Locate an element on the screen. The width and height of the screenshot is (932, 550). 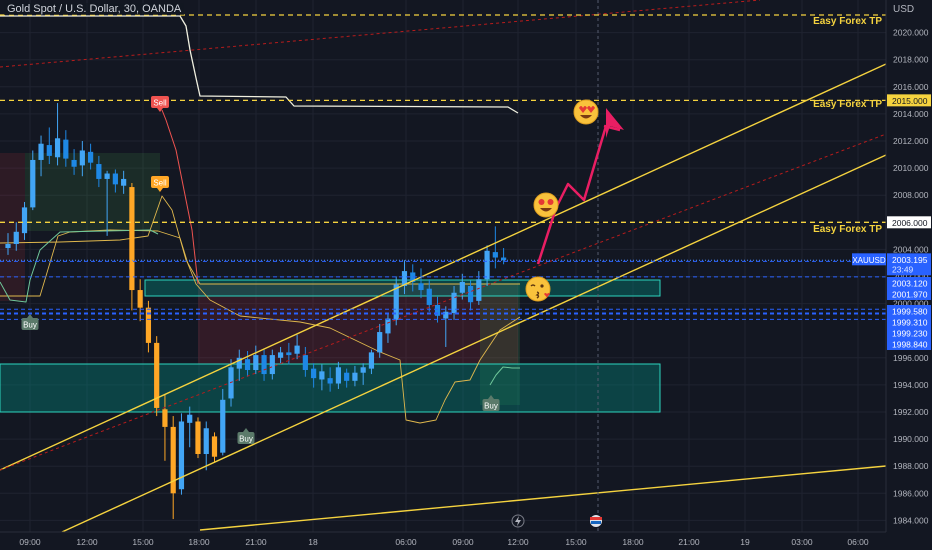
kiss-emoji-icon is located at coordinates (538, 289).